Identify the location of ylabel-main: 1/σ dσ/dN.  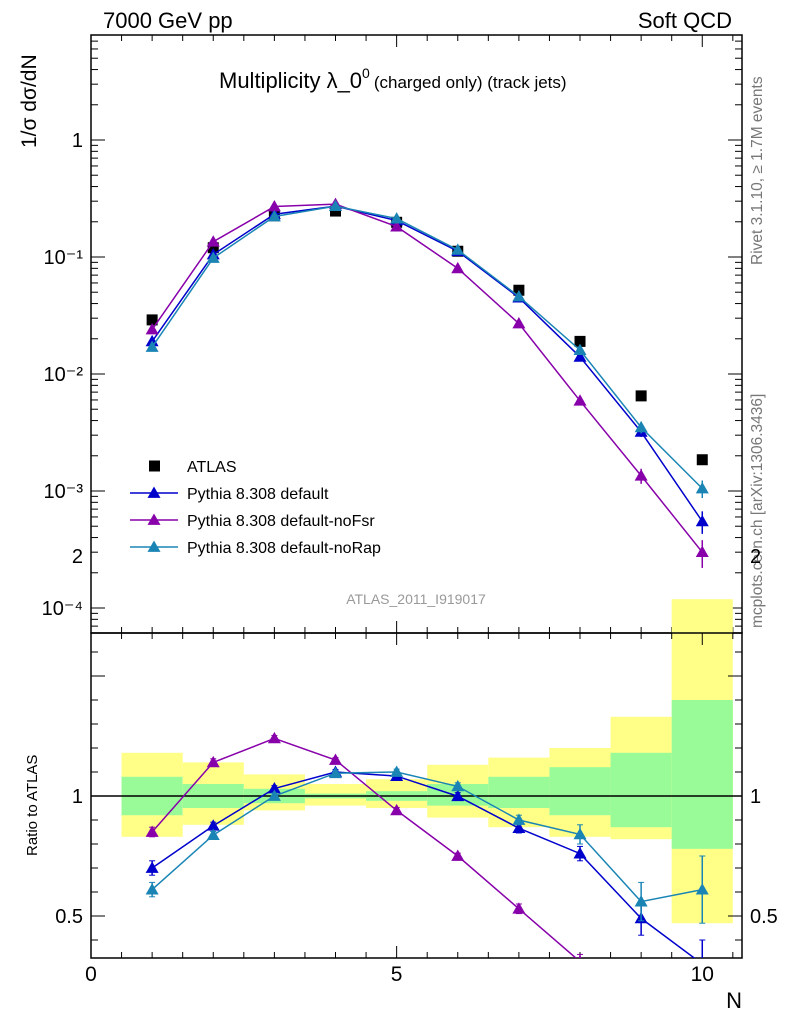
(29, 101).